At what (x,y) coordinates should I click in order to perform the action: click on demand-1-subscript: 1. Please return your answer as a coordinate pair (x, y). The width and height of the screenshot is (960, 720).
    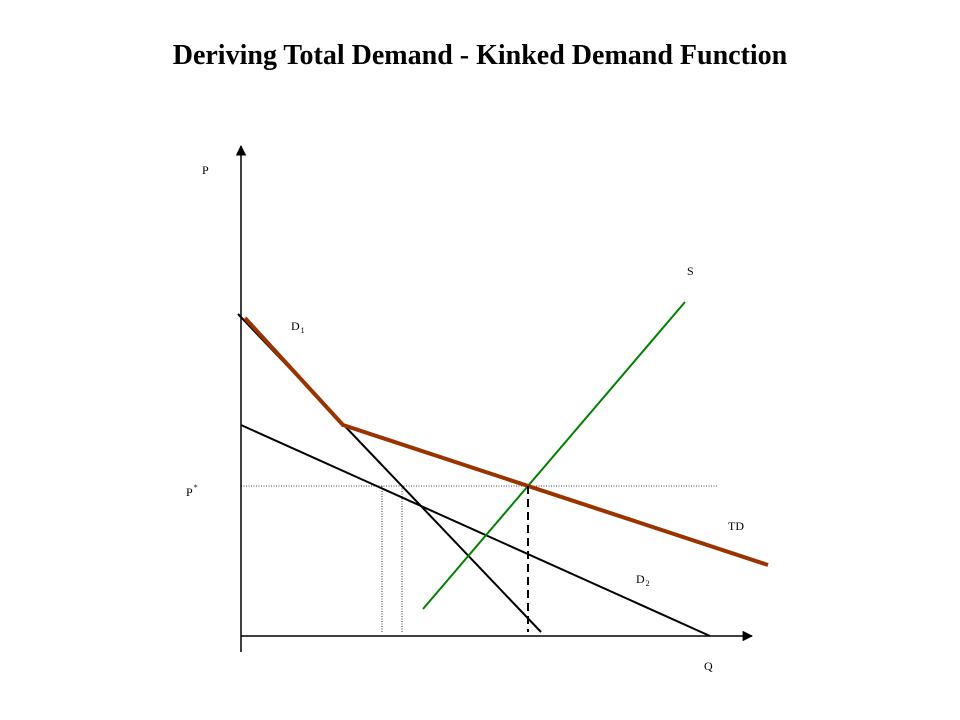
    Looking at the image, I should click on (303, 330).